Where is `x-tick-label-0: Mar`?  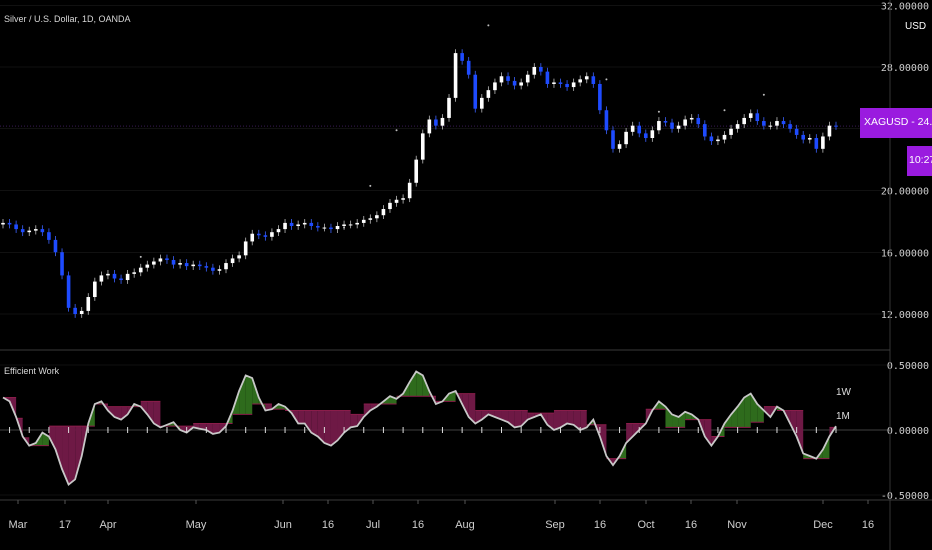 x-tick-label-0: Mar is located at coordinates (18, 525).